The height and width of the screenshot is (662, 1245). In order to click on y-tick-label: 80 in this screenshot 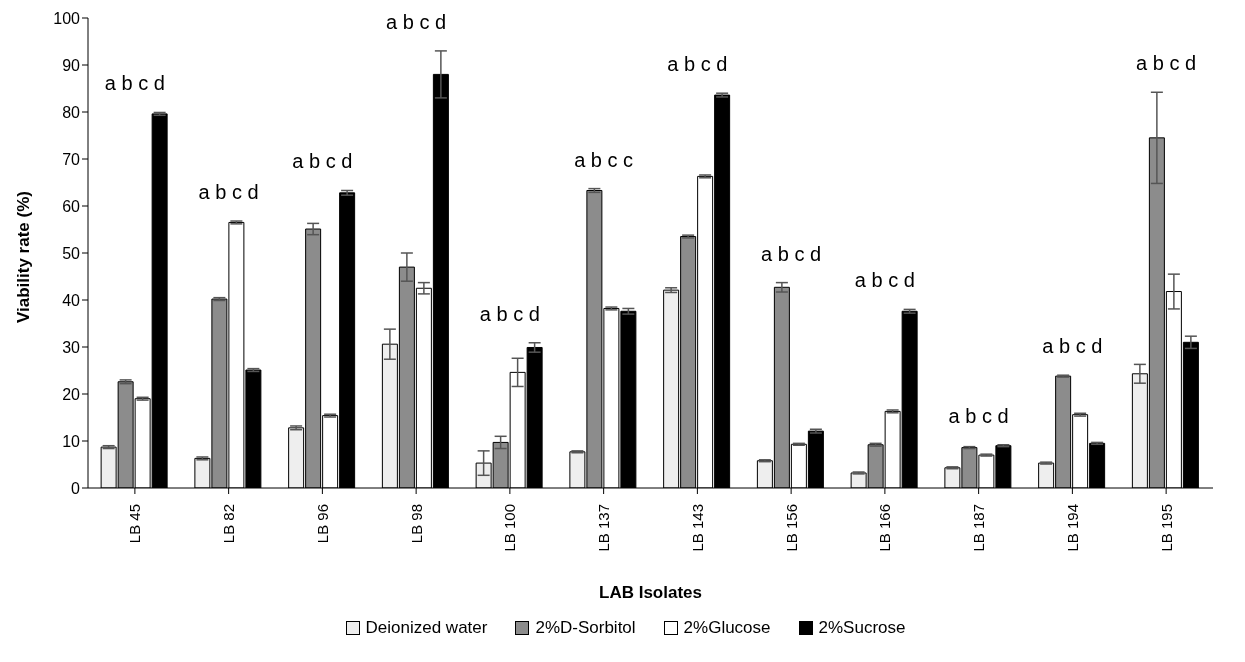, I will do `click(71, 112)`.